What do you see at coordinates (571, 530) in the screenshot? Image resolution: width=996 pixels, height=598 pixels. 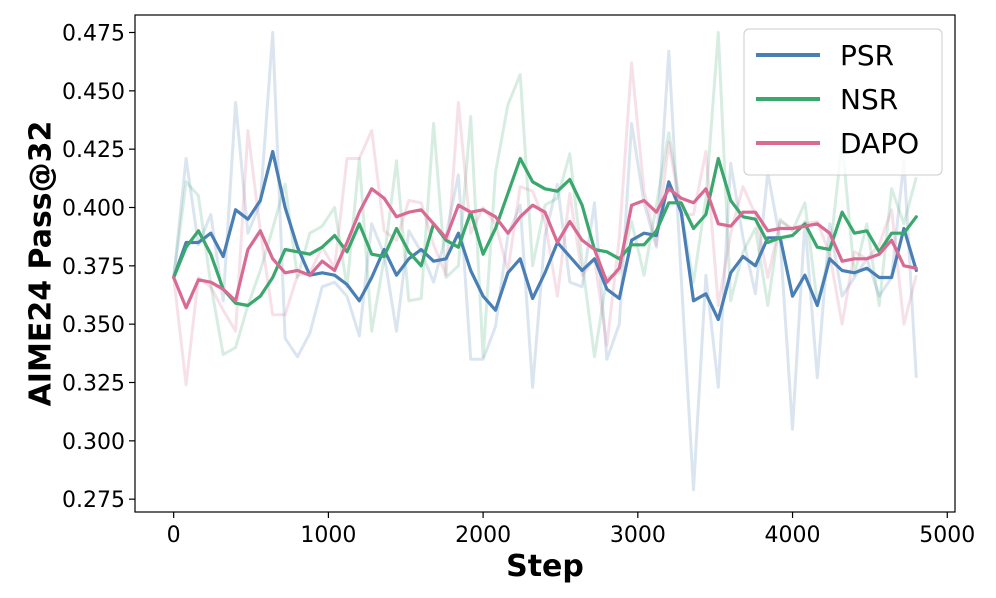 I see `x-axis: 0 1000 2000 3000 4000 5000` at bounding box center [571, 530].